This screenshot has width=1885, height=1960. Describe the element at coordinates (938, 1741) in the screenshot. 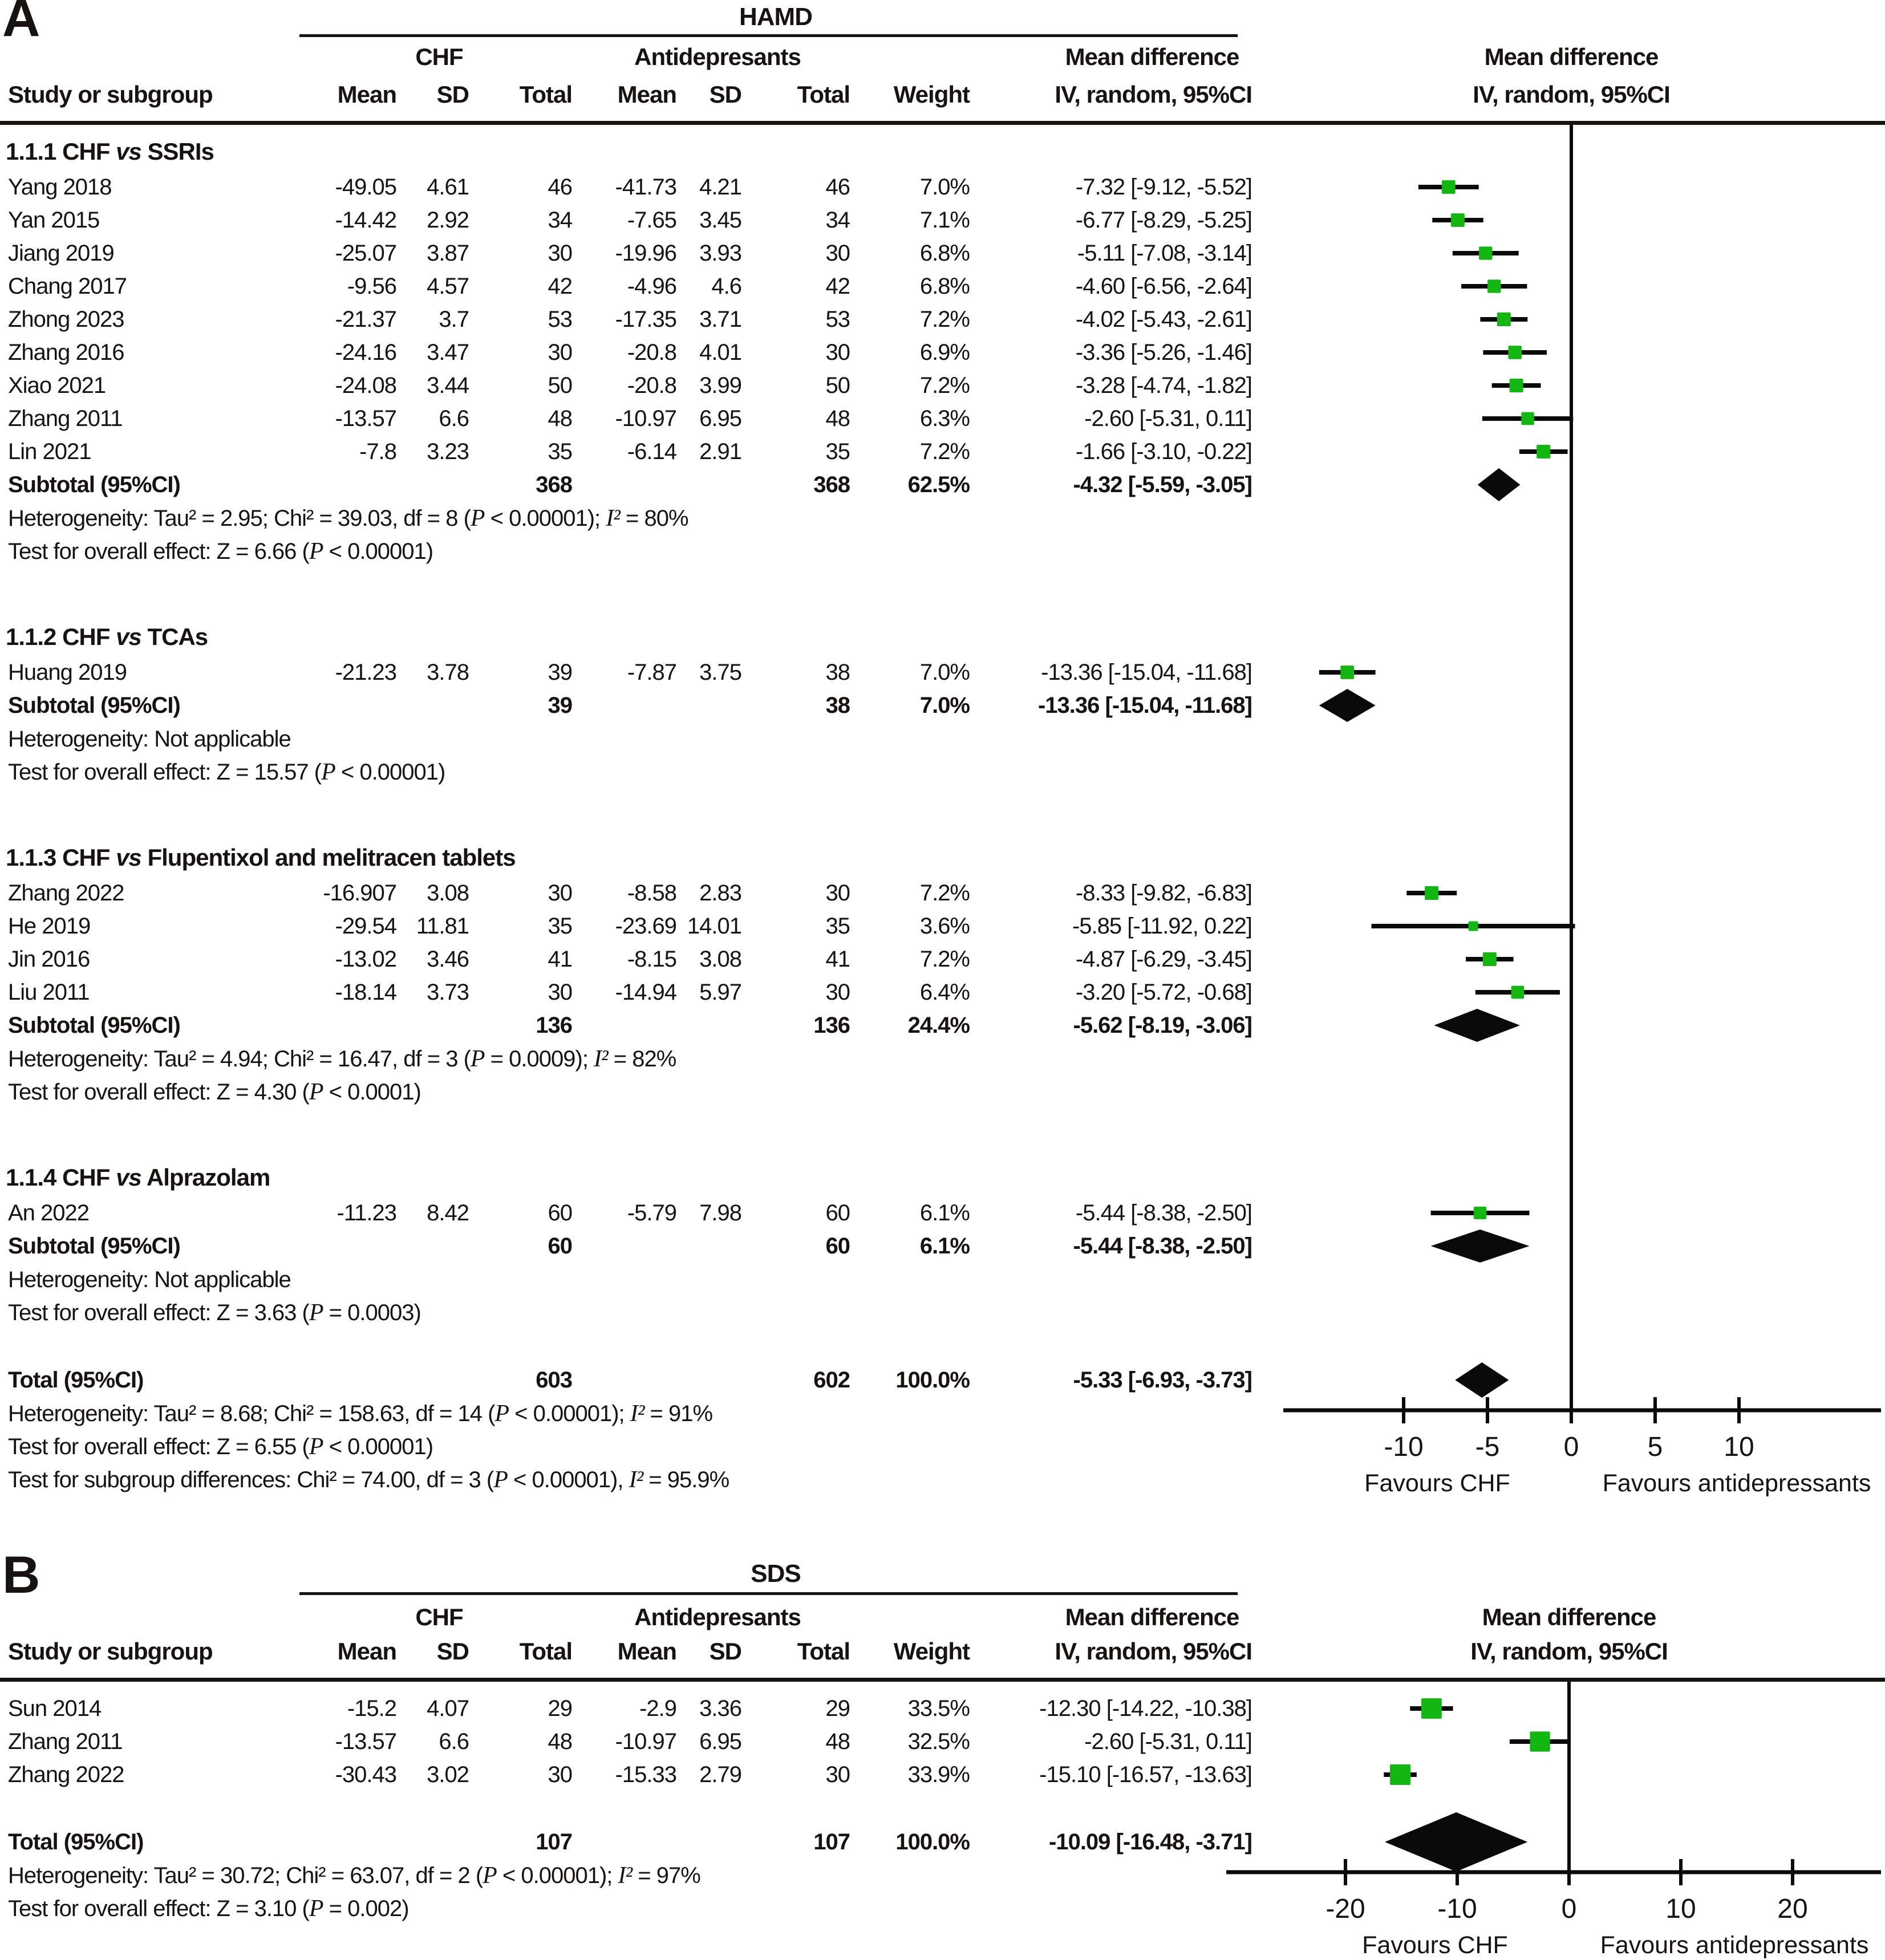

I see `weight-cell: 32.5%` at that location.